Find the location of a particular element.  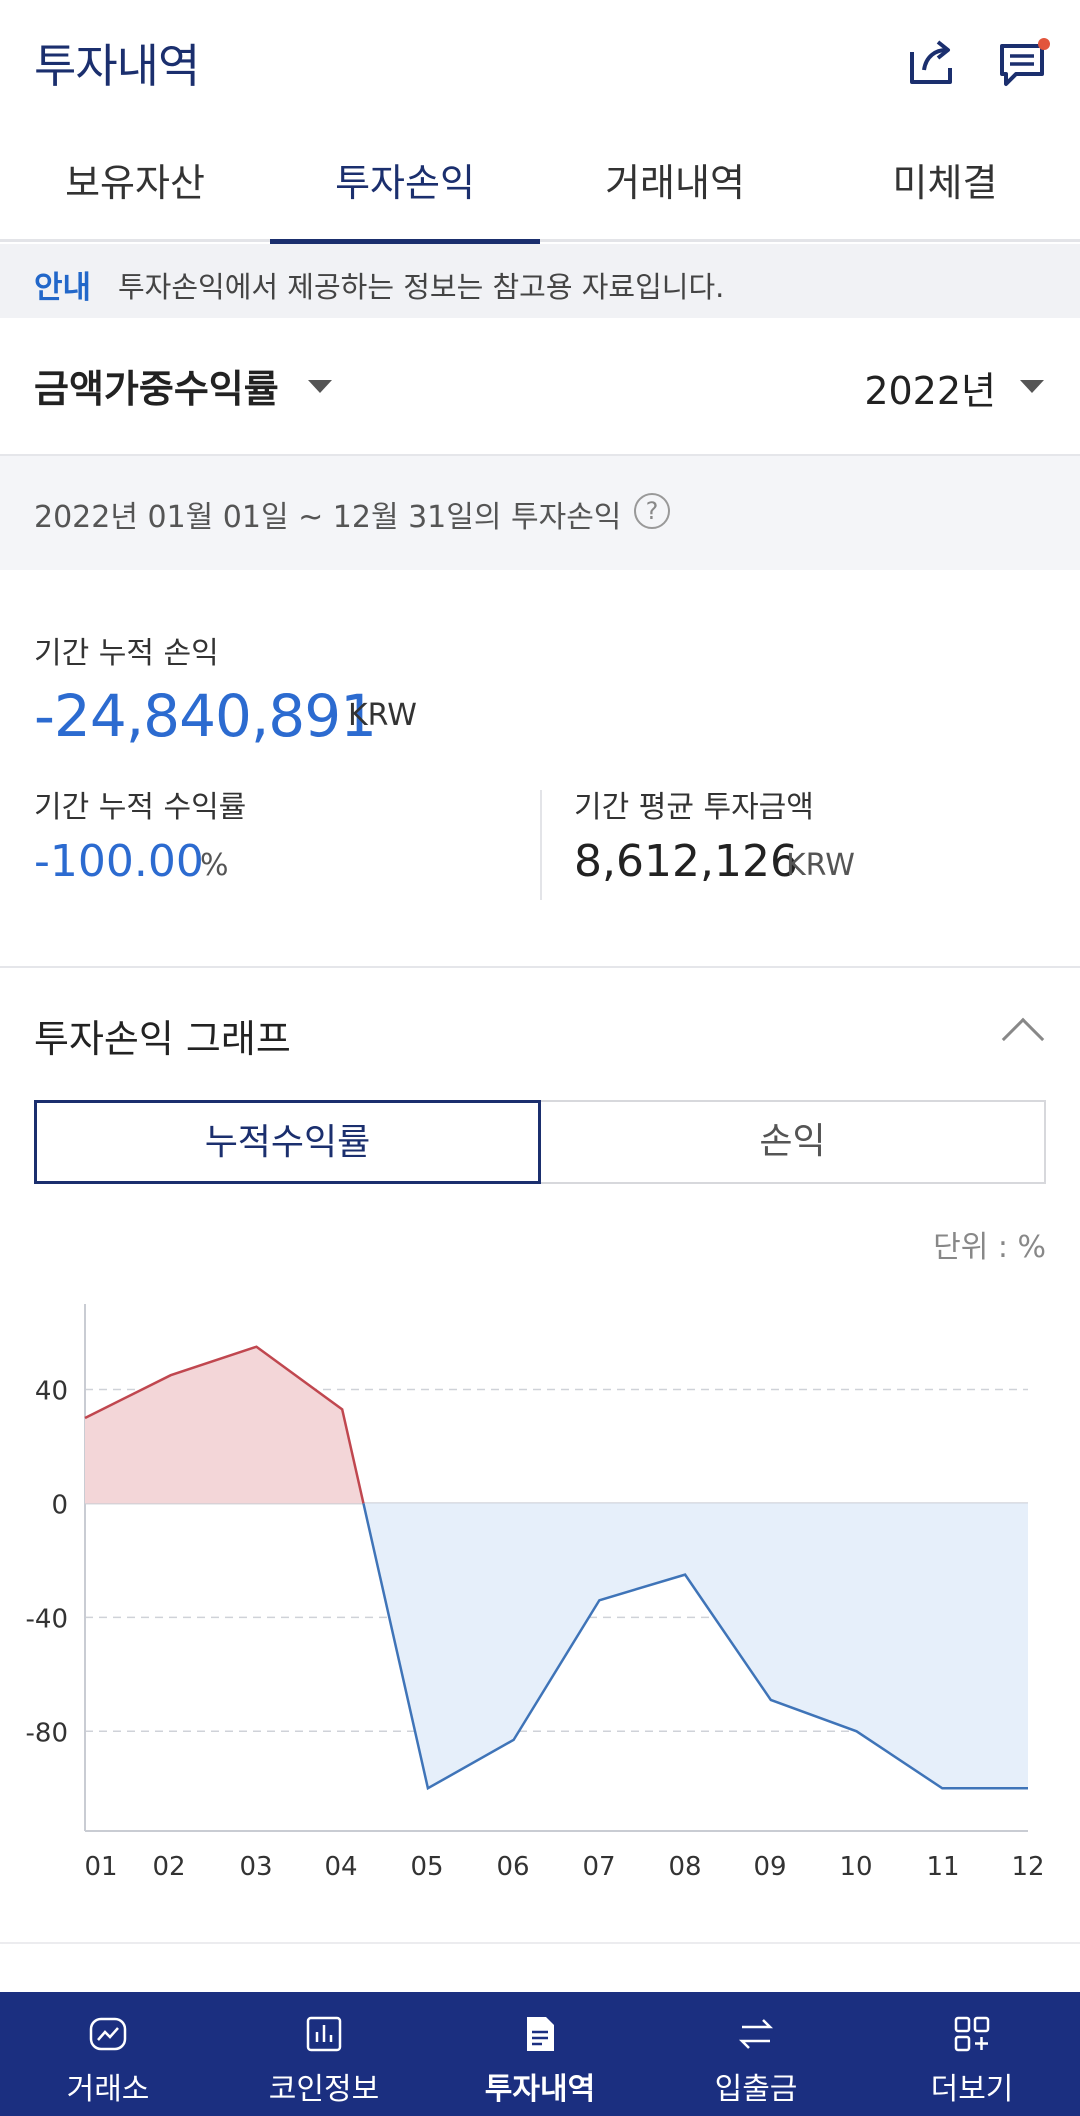

chart-icon is located at coordinates (108, 2034).